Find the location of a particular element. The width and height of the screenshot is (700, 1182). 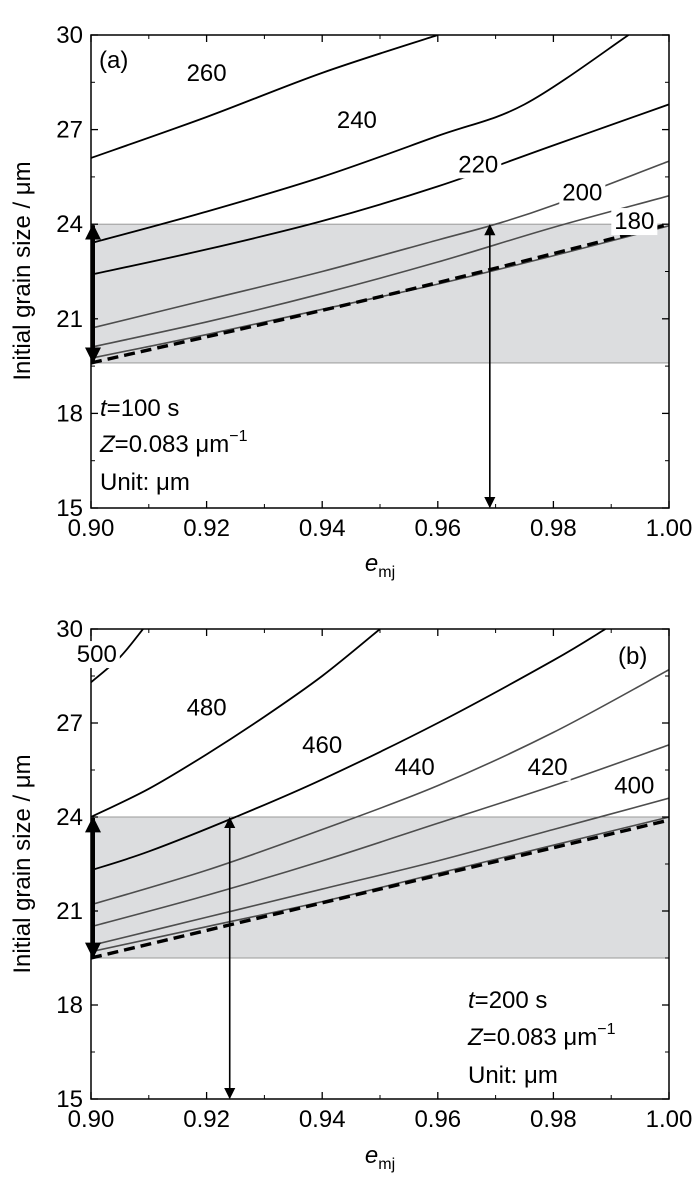

annotation-time: t=100 s is located at coordinates (139, 408).